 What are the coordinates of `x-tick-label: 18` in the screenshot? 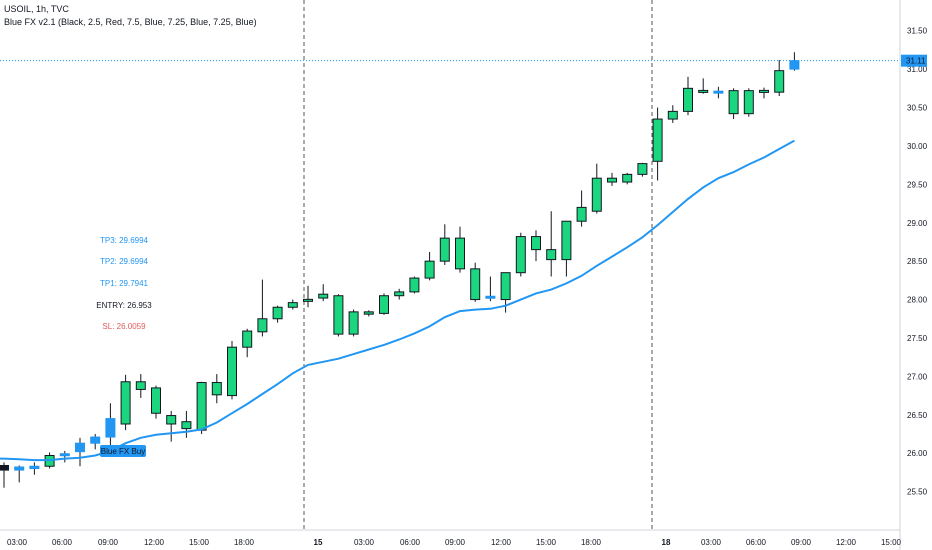 It's located at (666, 542).